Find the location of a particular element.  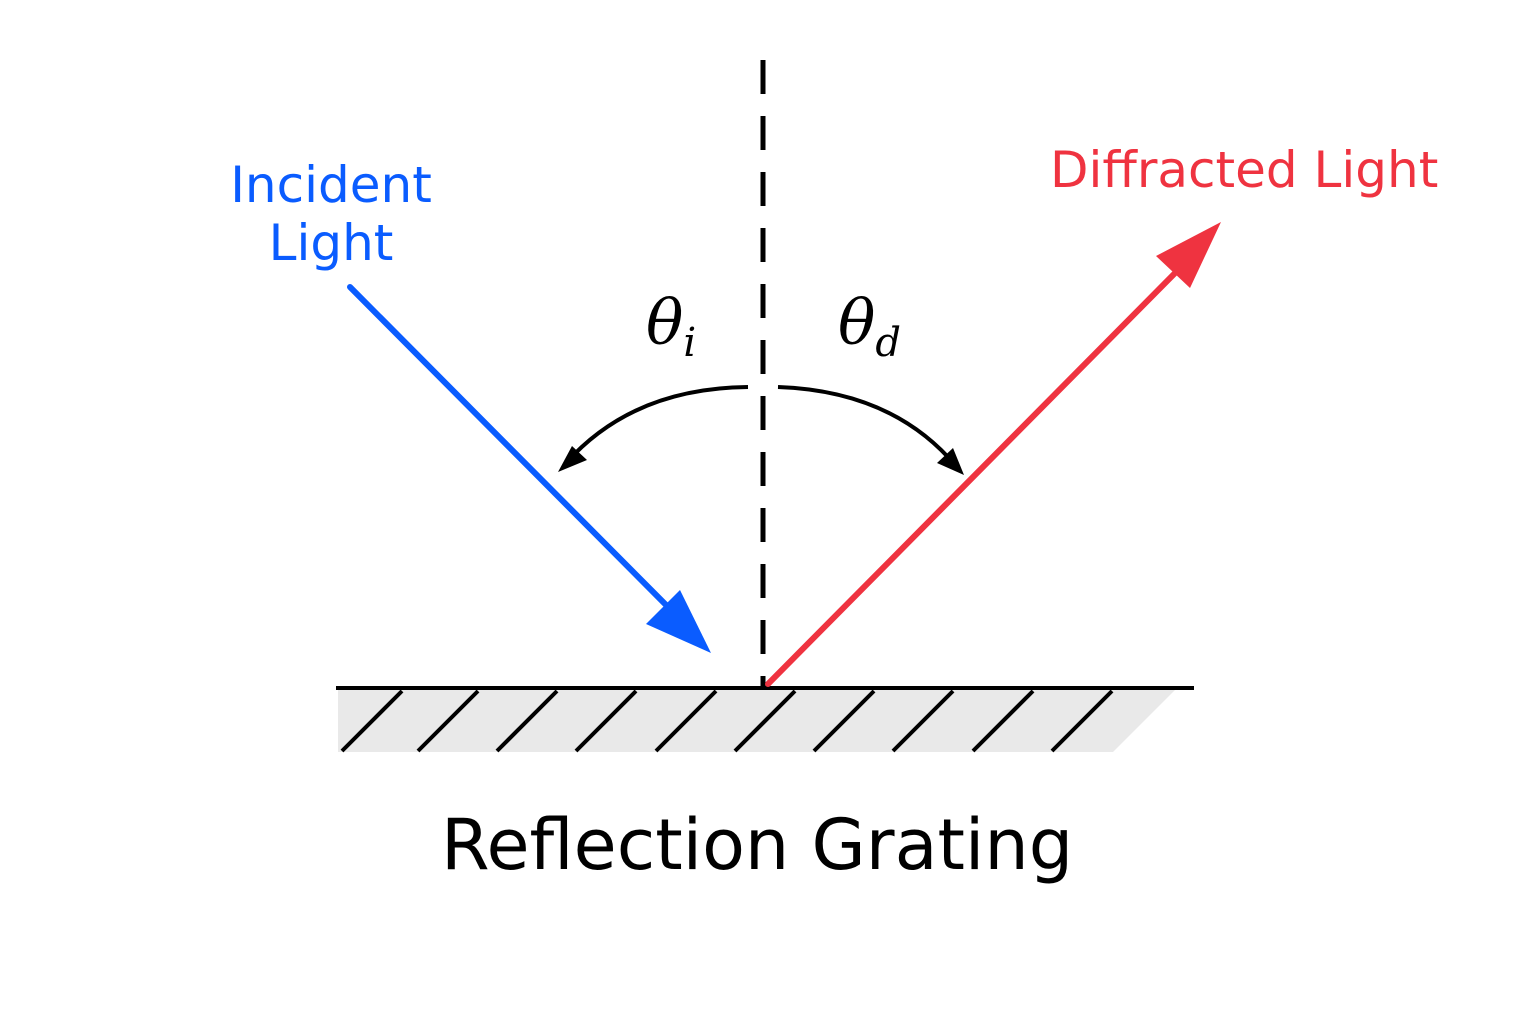

theta-i-arc is located at coordinates (656, 425).